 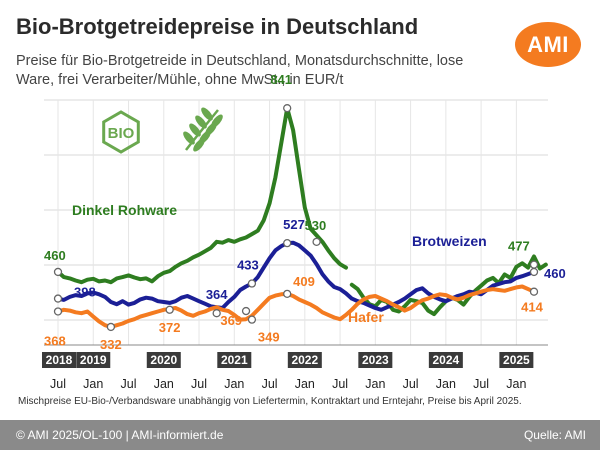 I want to click on leaf-stem, so click(x=202, y=130).